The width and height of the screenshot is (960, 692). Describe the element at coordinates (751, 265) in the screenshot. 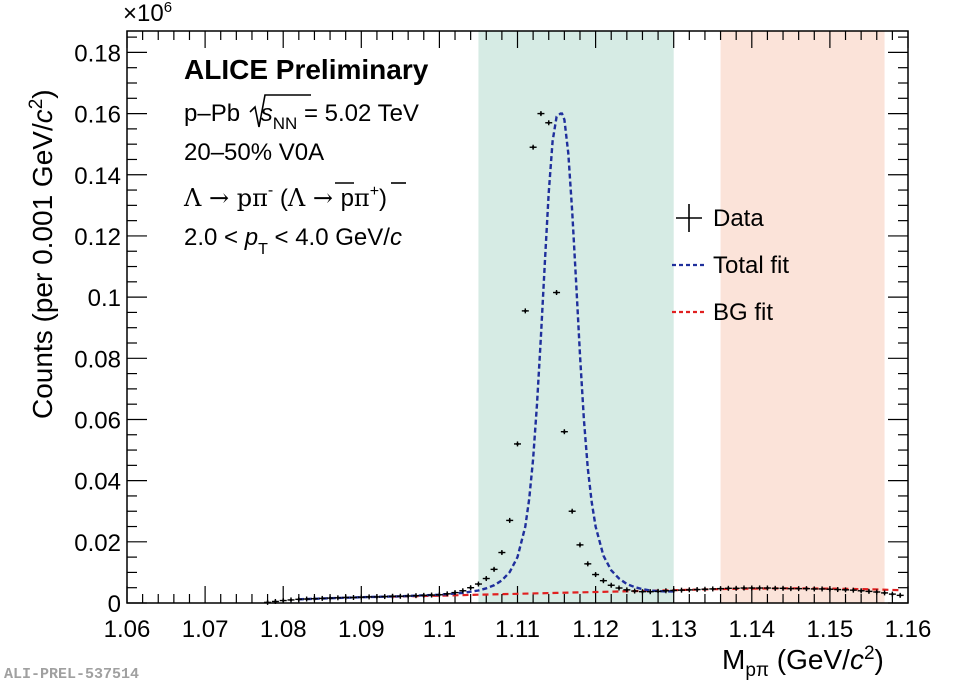

I see `legend-label-total-fit: Total fit` at that location.